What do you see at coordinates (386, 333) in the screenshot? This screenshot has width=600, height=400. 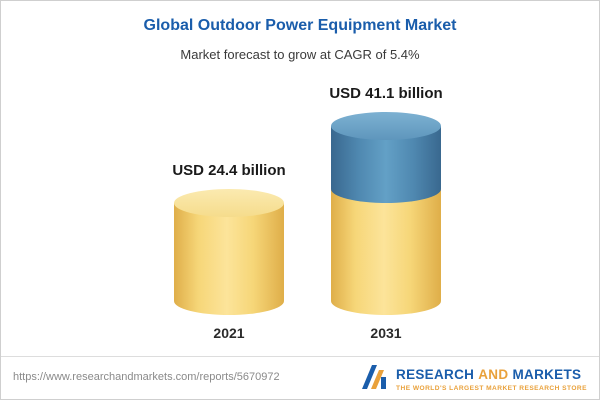 I see `year-label-2031: 2031` at bounding box center [386, 333].